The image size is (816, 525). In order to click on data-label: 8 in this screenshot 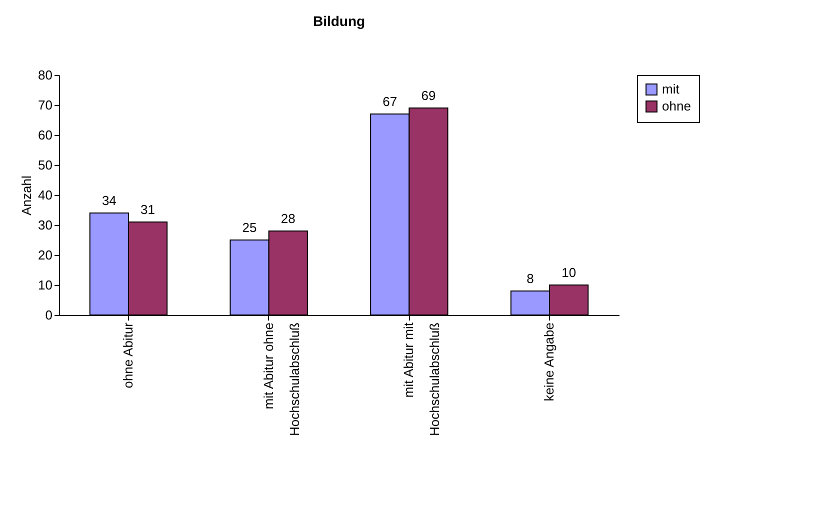, I will do `click(530, 278)`.